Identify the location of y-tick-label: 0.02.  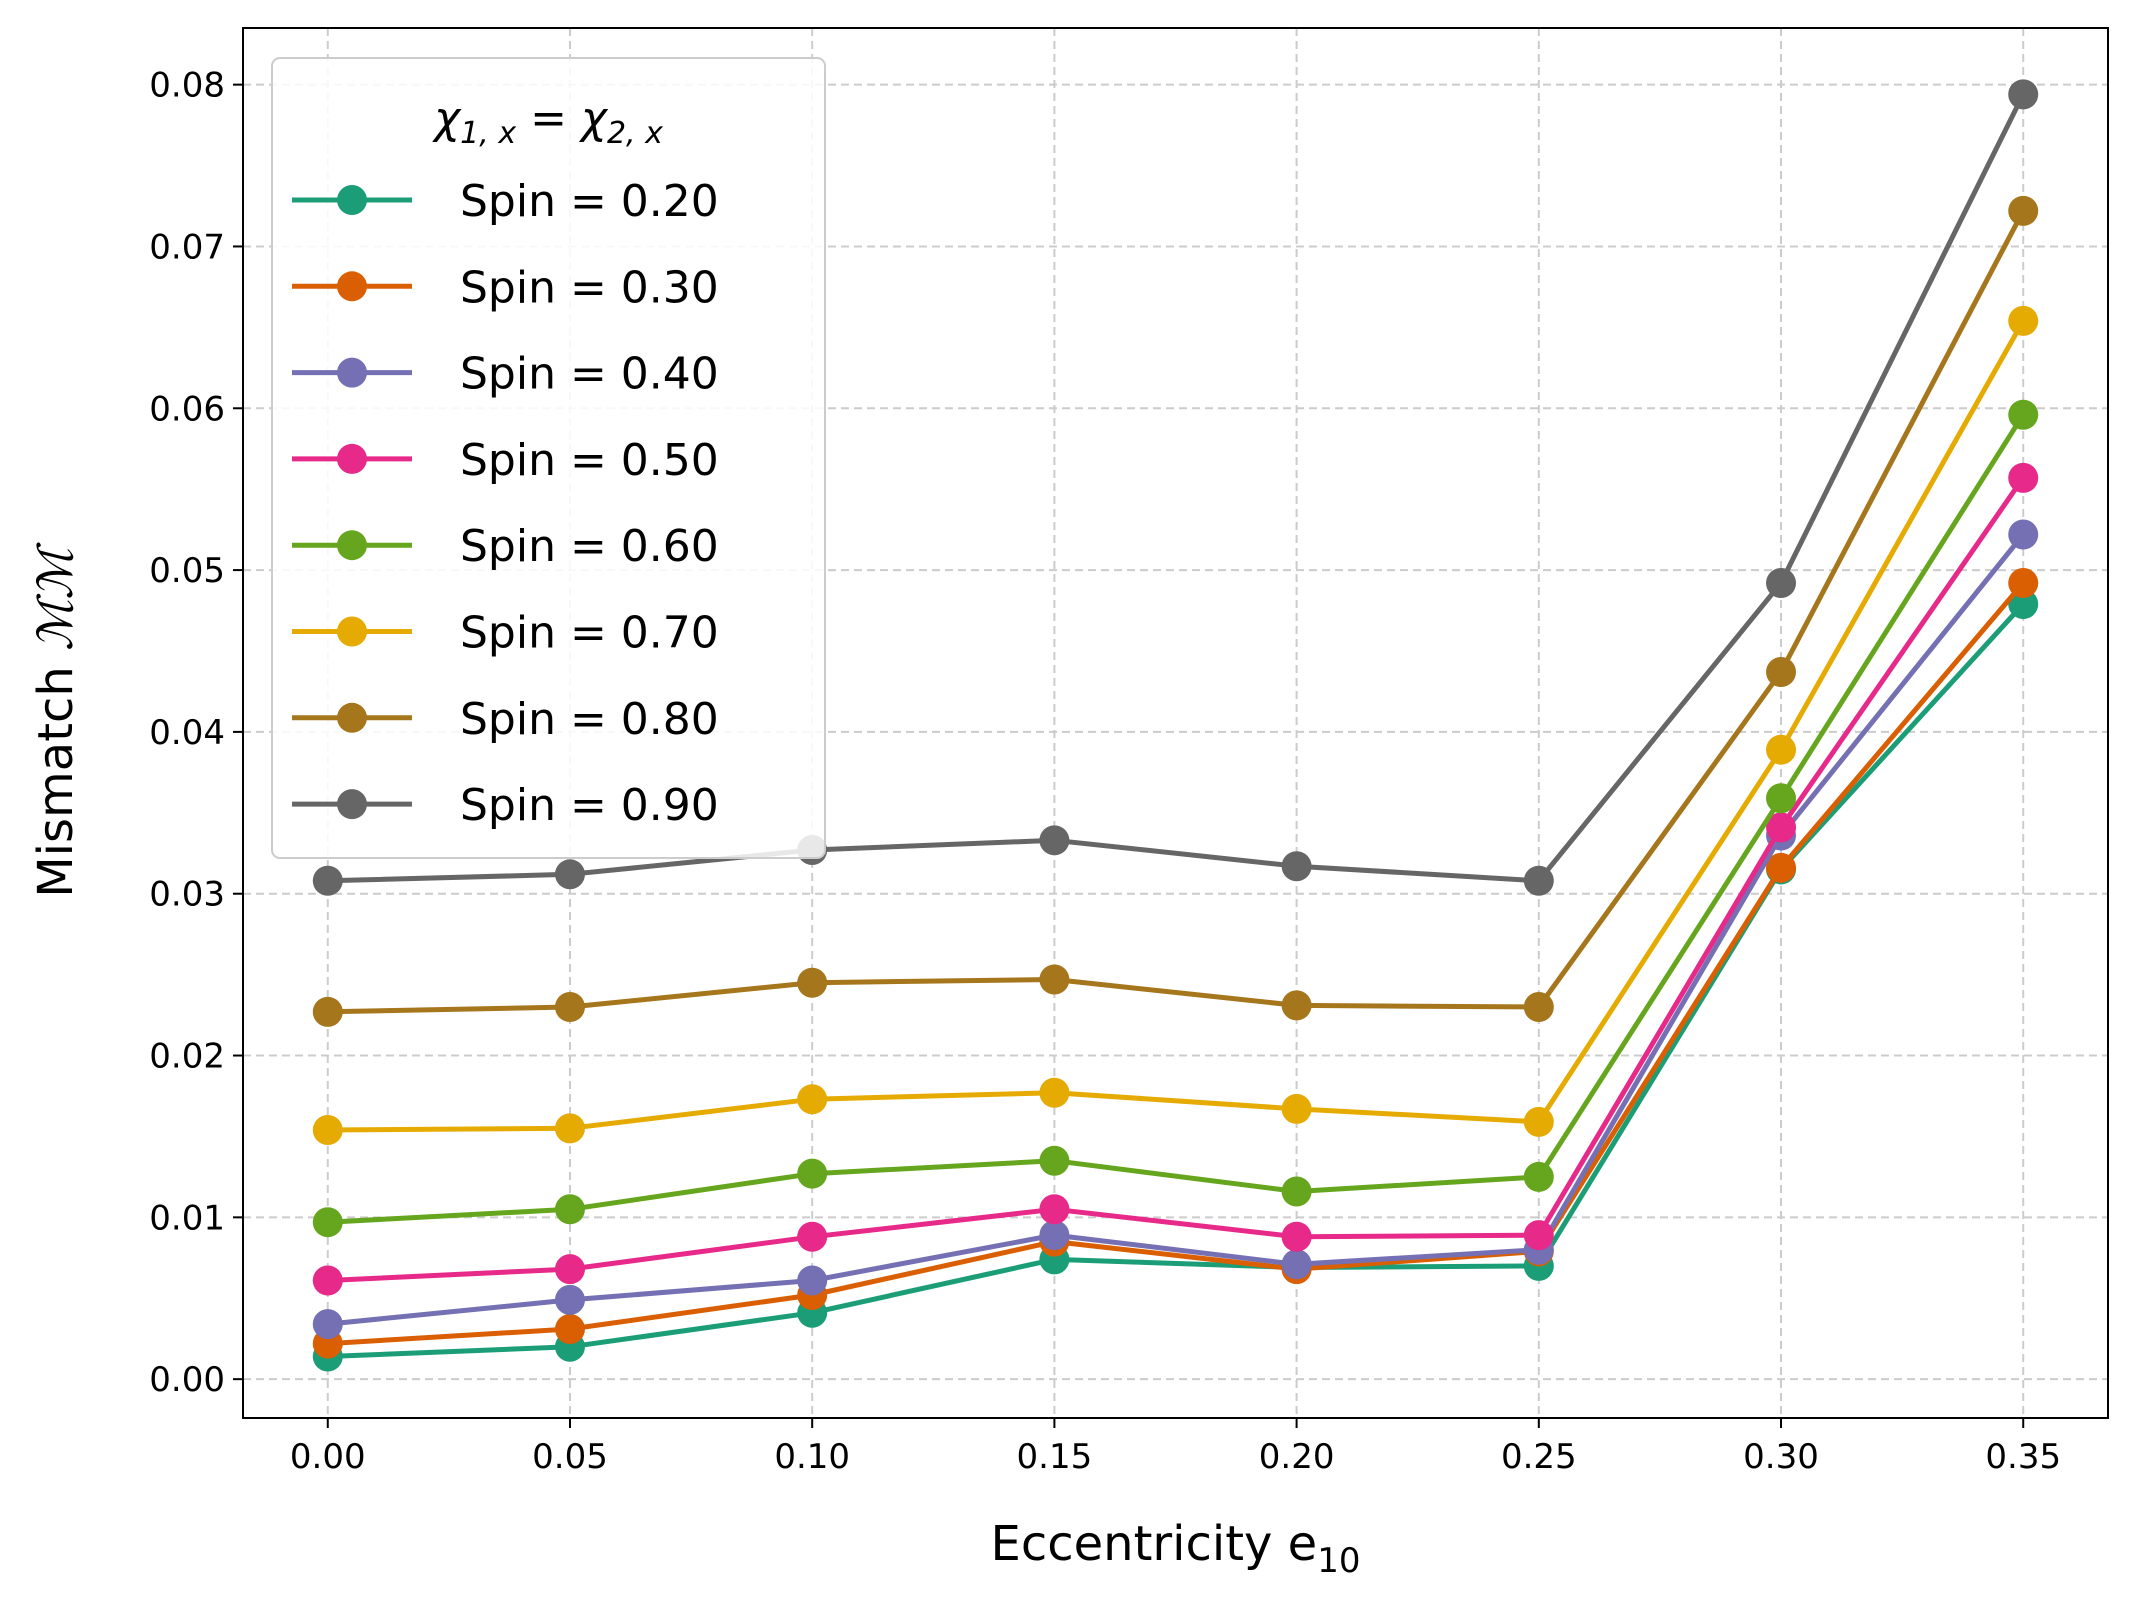
(187, 1057).